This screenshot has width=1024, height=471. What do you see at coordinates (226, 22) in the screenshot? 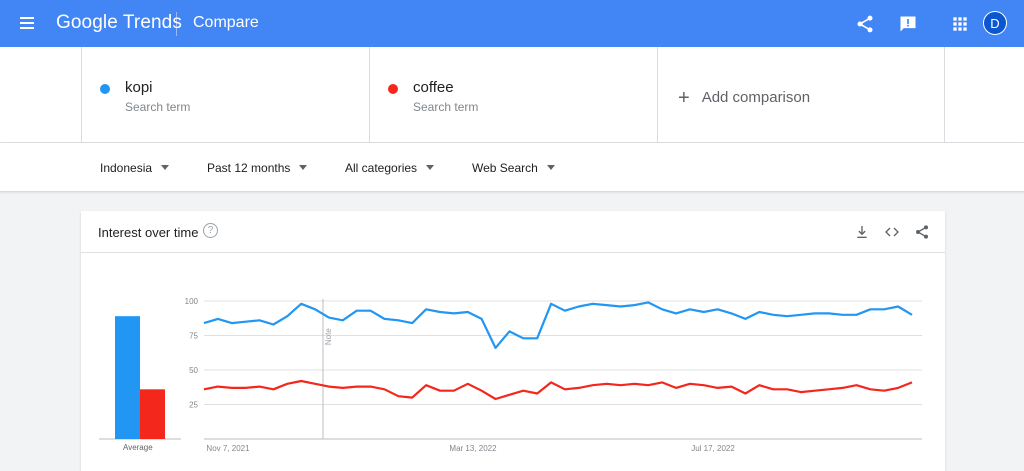
I see `page-title: Compare` at bounding box center [226, 22].